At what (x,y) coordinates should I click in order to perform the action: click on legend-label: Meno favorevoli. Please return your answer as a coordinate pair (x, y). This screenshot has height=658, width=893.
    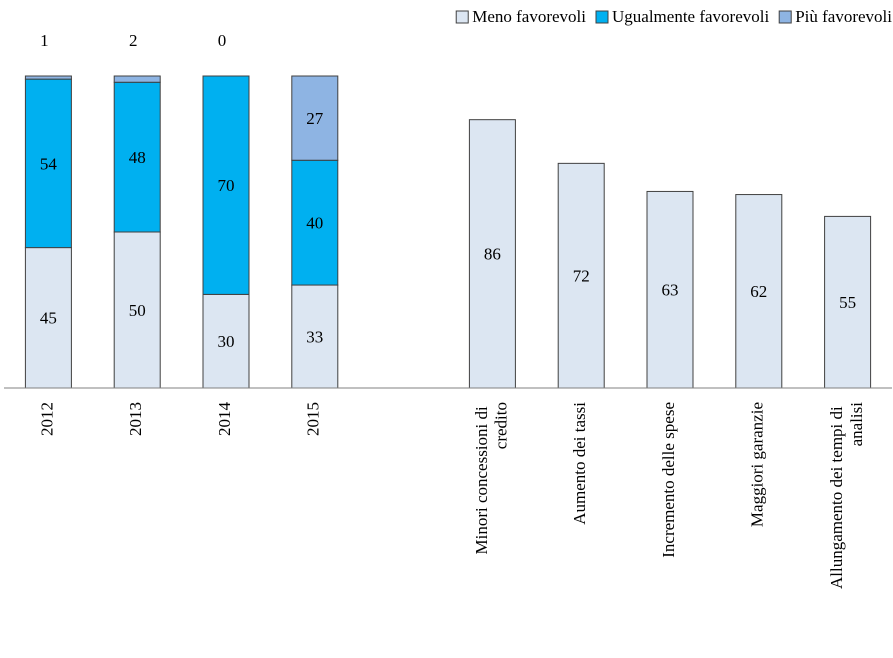
    Looking at the image, I should click on (529, 16).